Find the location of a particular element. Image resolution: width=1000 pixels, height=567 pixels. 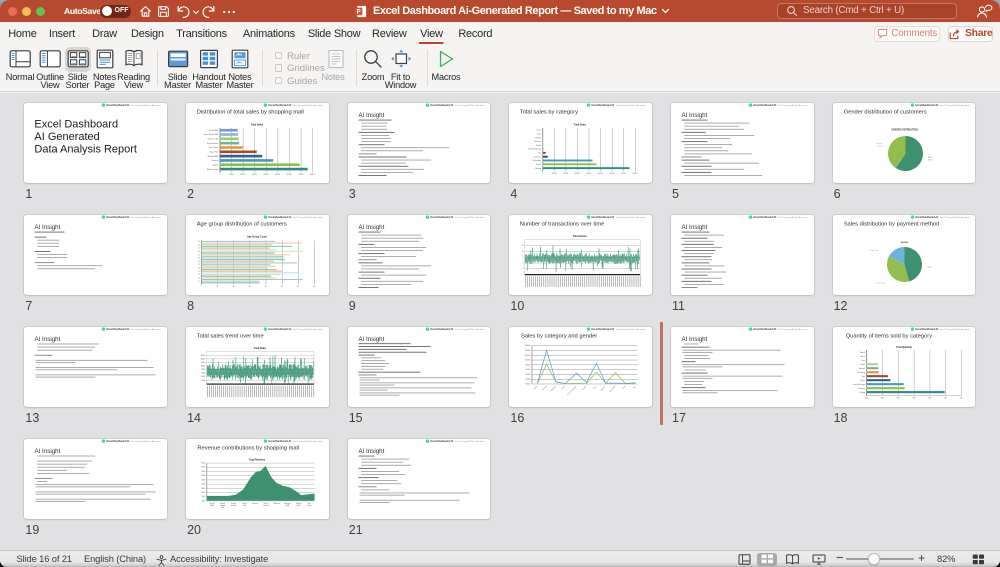

svg-text: Forum Istanbul is located at coordinates (213, 143).